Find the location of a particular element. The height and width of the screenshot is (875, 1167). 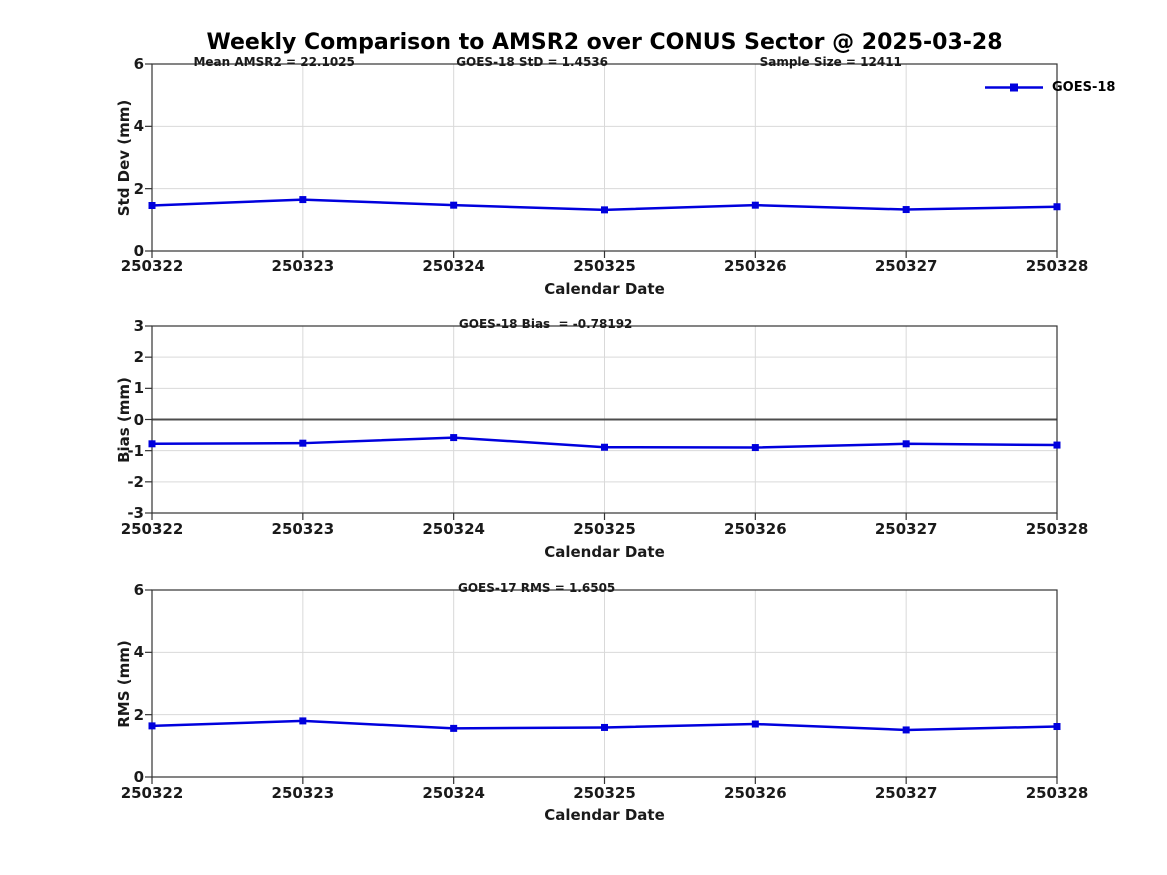

annotation-text: GOES-18 Bias = -0.78192 is located at coordinates (545, 324).